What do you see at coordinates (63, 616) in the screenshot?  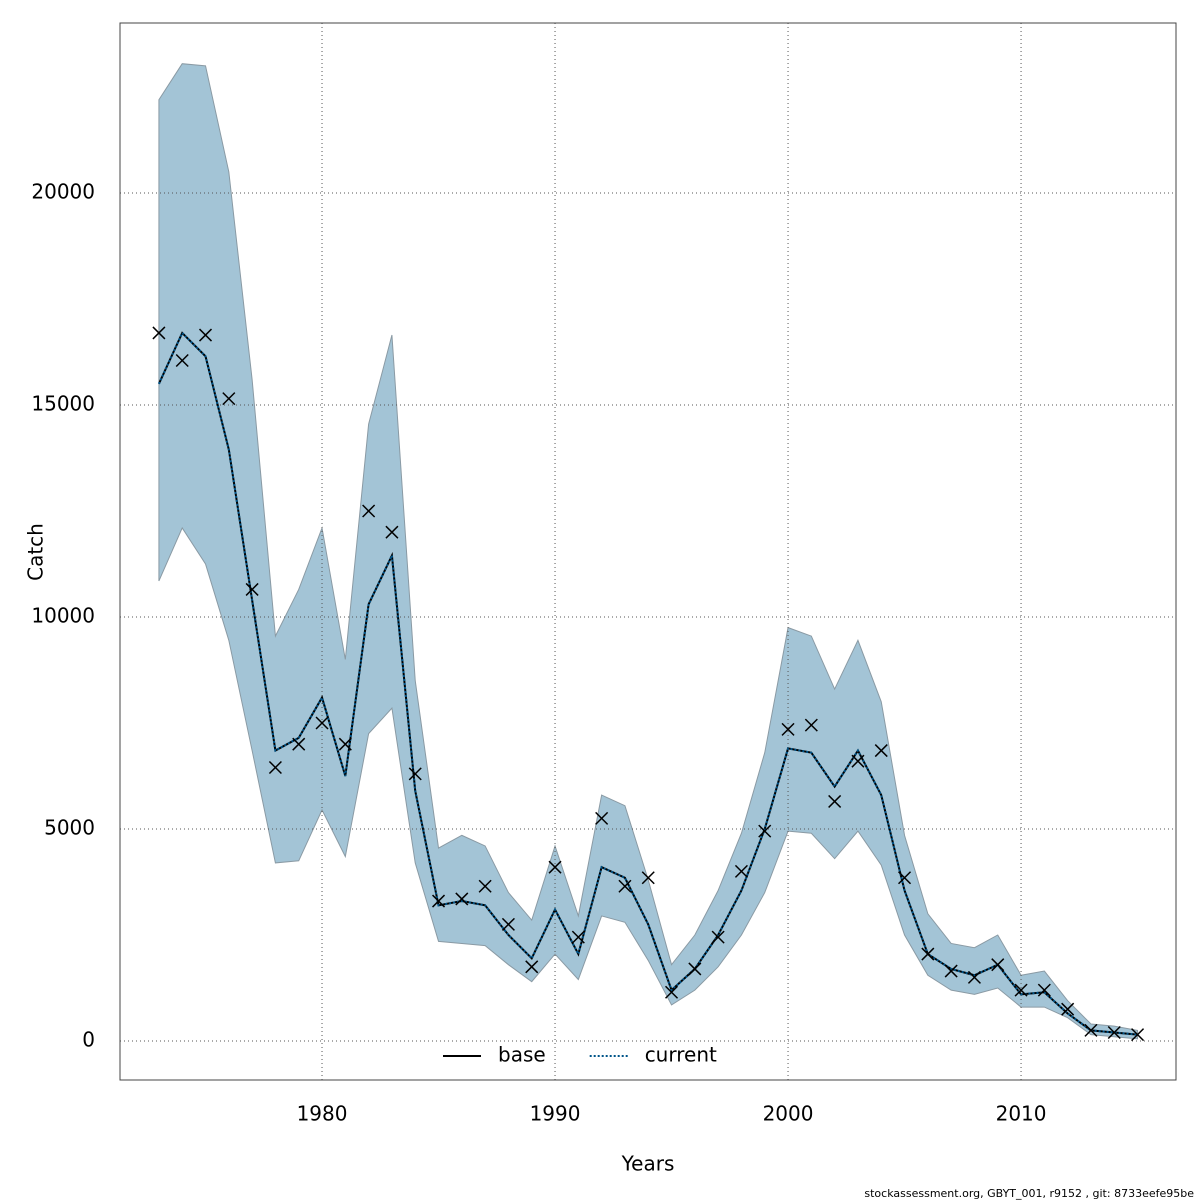 I see `y-tick-label: 10000` at bounding box center [63, 616].